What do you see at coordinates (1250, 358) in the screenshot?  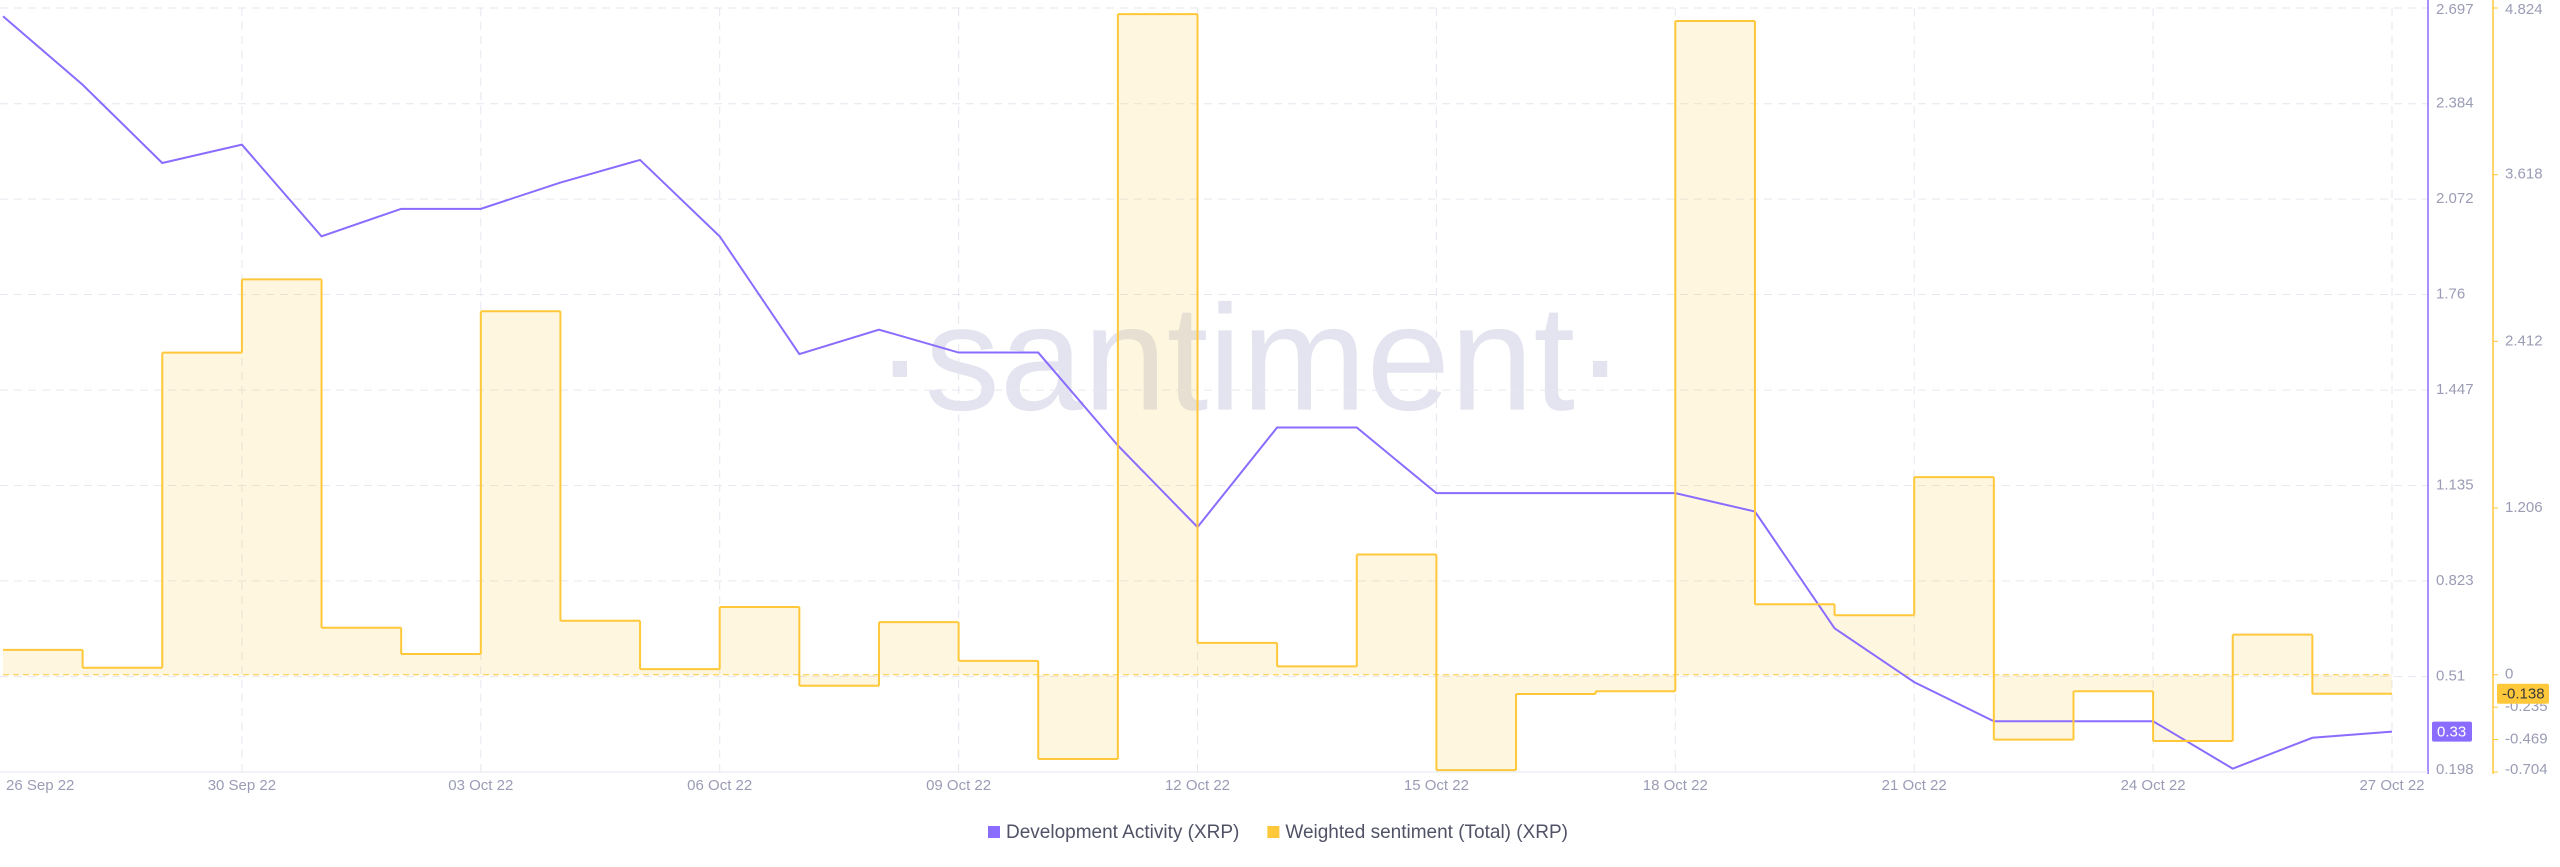 I see `watermark: ·santiment·` at bounding box center [1250, 358].